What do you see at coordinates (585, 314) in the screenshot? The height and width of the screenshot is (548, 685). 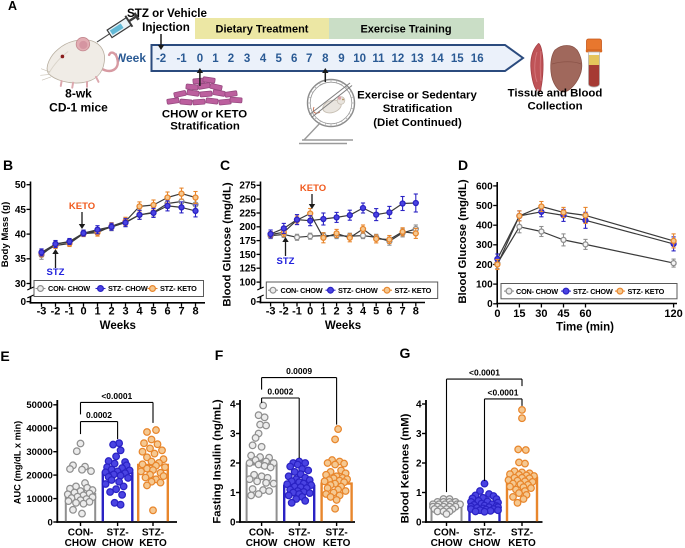 I see `svg-text: 60` at bounding box center [585, 314].